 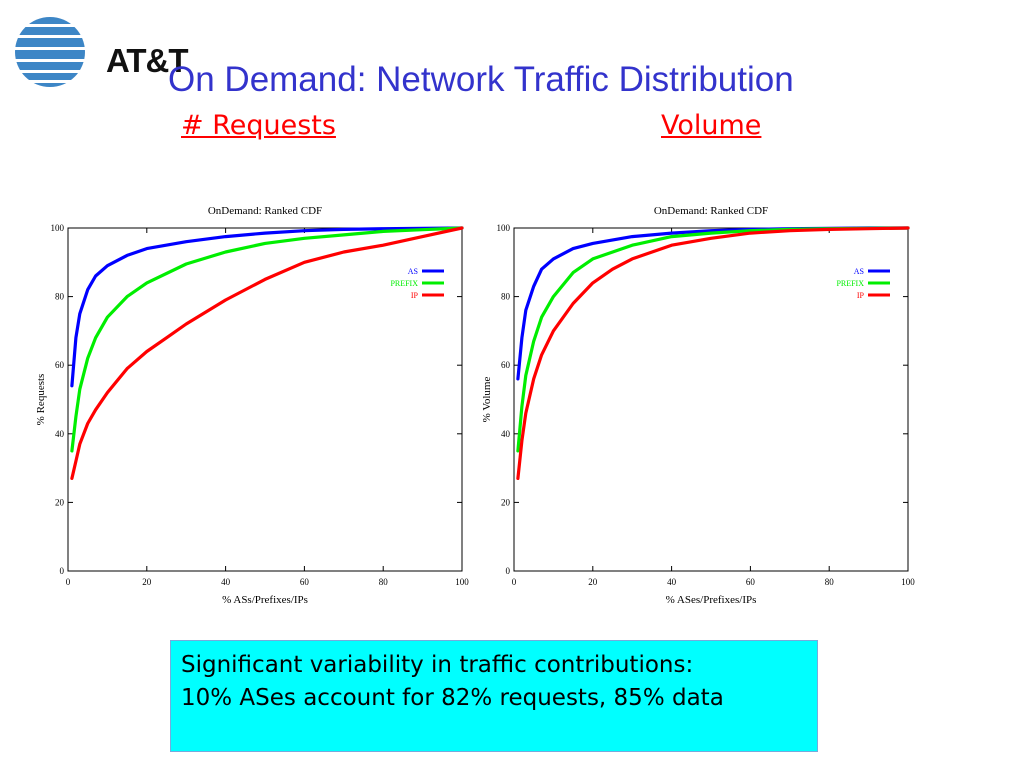 What do you see at coordinates (50, 52) in the screenshot?
I see `att-globe-icon` at bounding box center [50, 52].